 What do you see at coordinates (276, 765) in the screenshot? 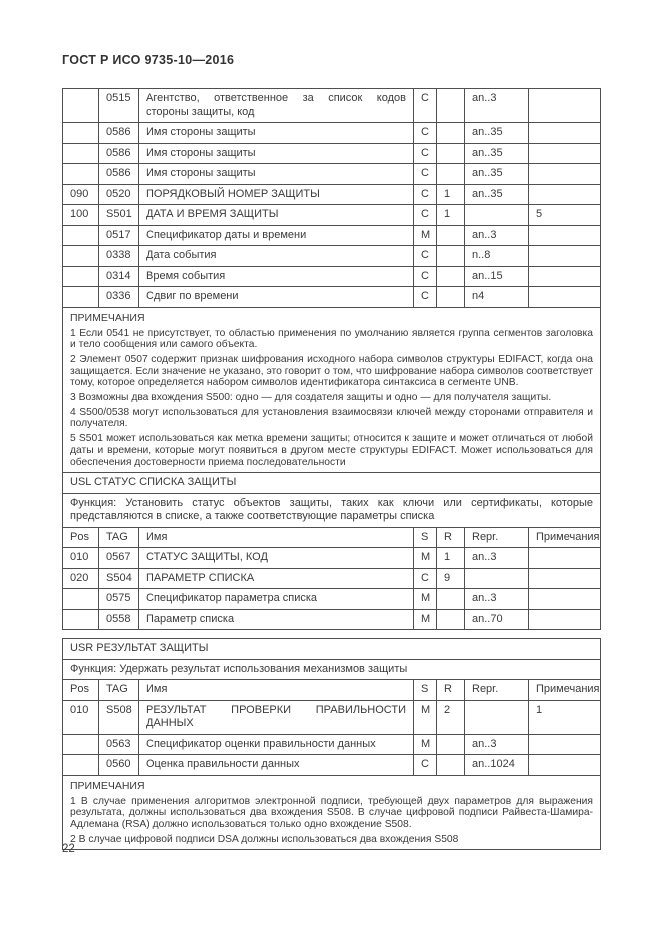
I see `table-cell: Оценка правильности данных` at bounding box center [276, 765].